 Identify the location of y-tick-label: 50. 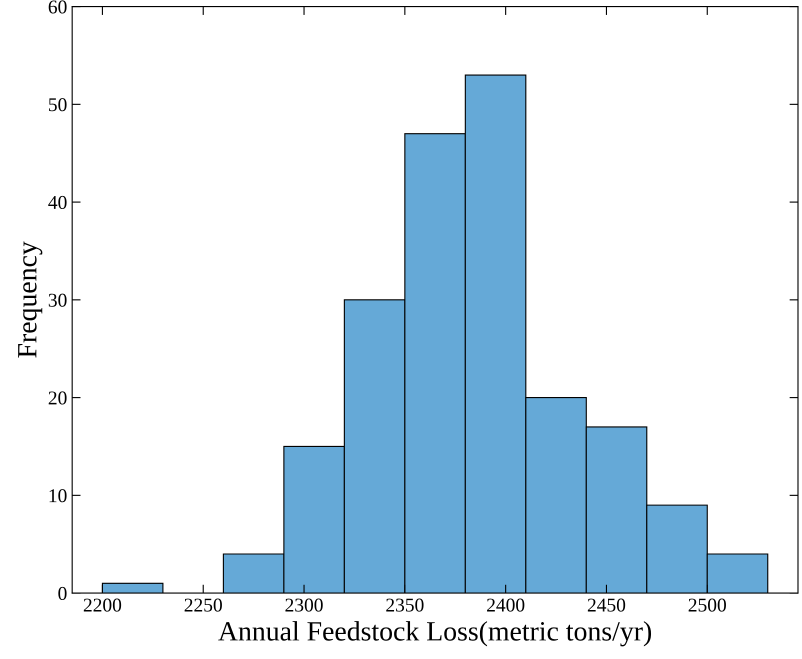
(58, 105).